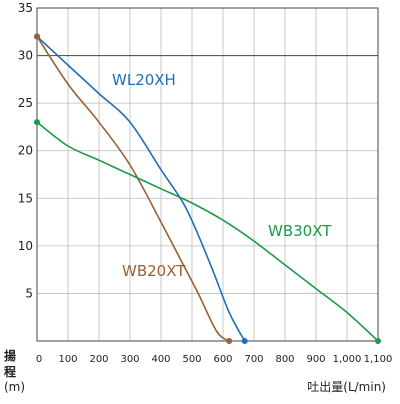  I want to click on y-tick-label-25: 25, so click(25, 103).